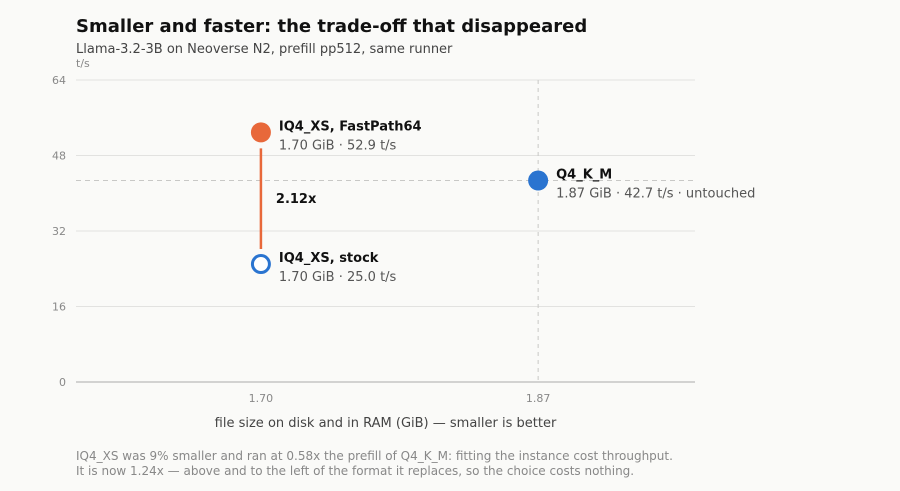 The width and height of the screenshot is (900, 491). Describe the element at coordinates (584, 175) in the screenshot. I see `point-name-label: Q4_K_M` at that location.